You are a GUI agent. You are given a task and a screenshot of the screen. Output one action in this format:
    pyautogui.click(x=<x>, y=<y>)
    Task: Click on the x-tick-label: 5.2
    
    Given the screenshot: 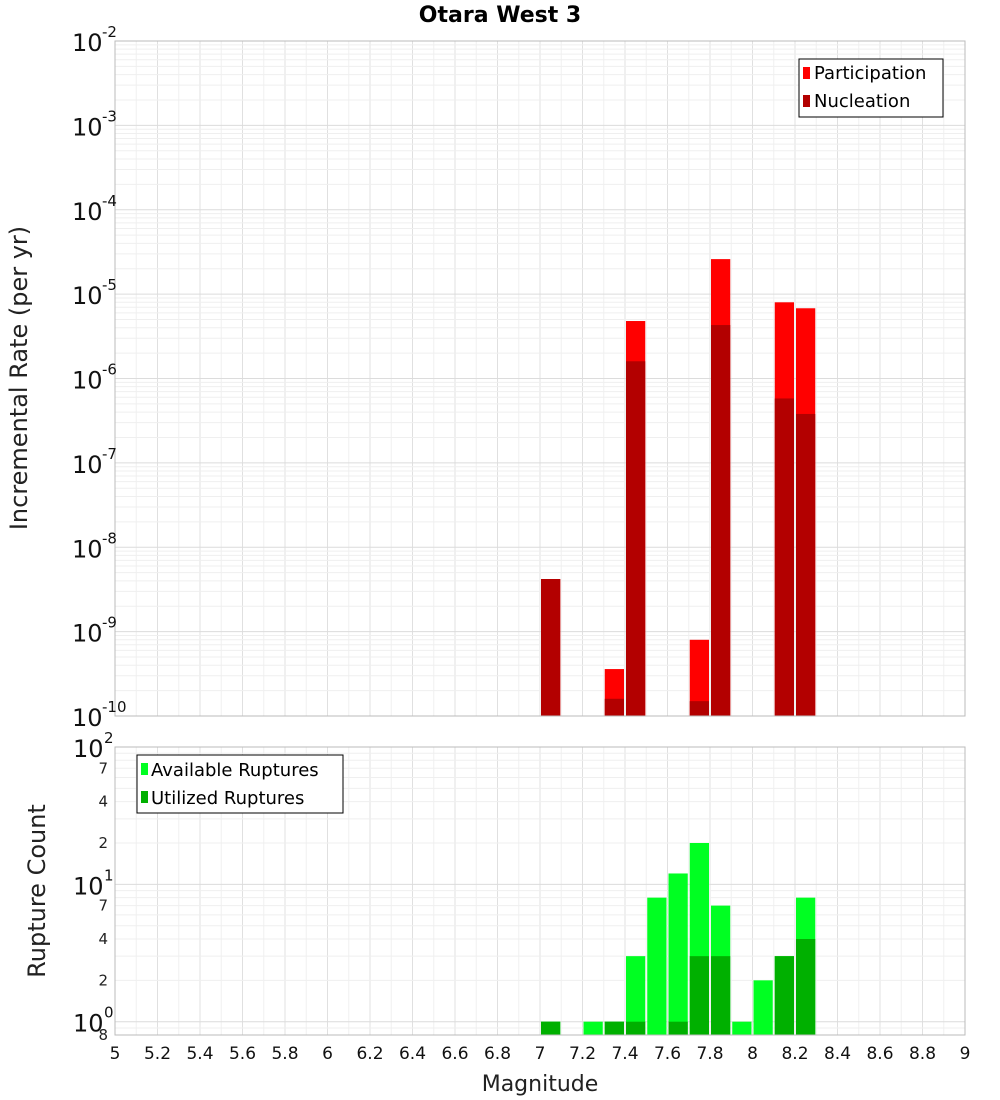 What is the action you would take?
    pyautogui.click(x=157, y=1054)
    